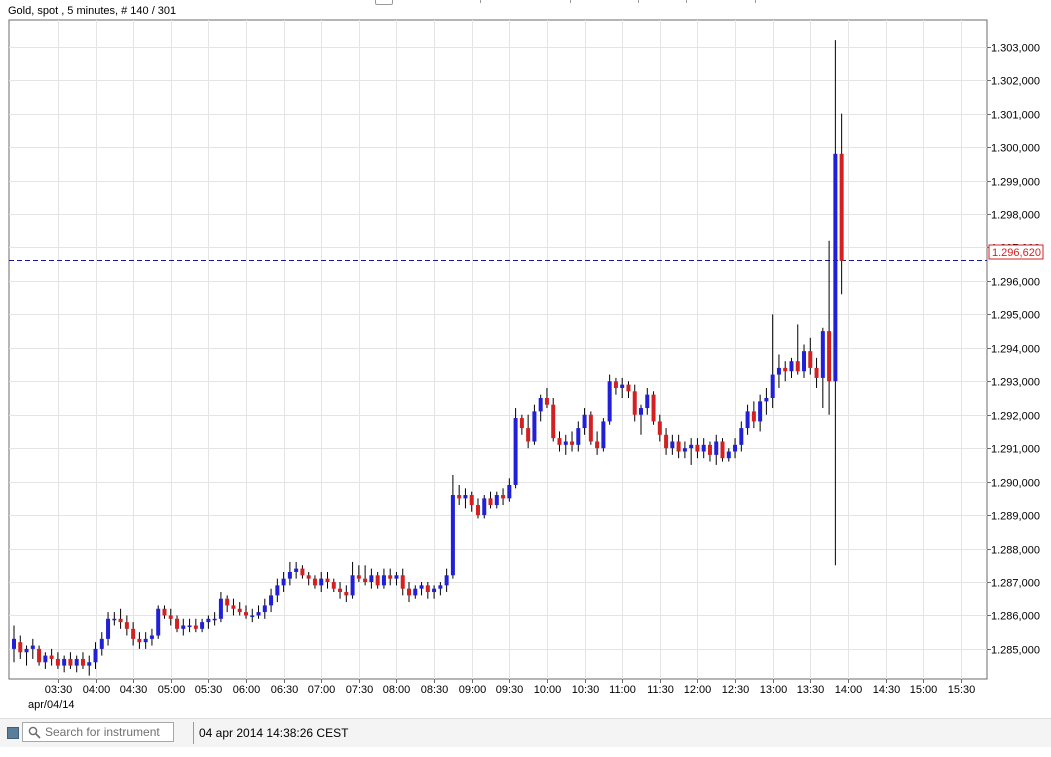 The width and height of the screenshot is (1051, 757). I want to click on chart-title: Gold, spot , 5 minutes, # 140 / 301, so click(92, 11).